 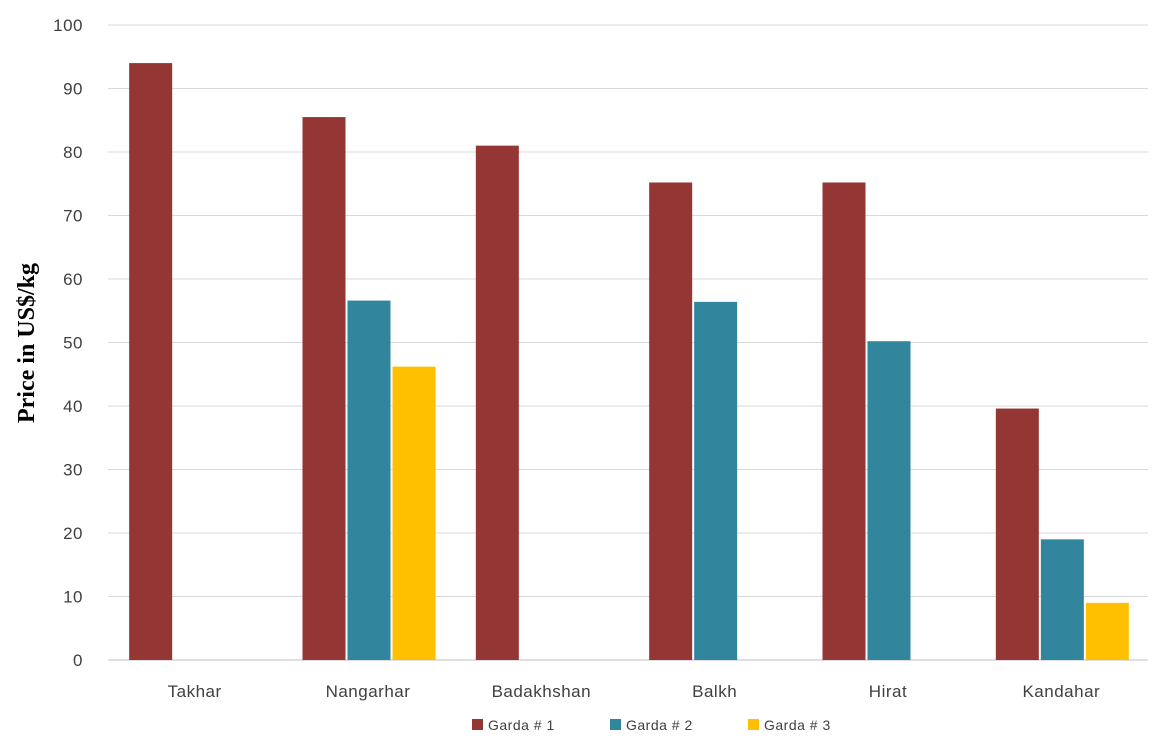 What do you see at coordinates (73, 533) in the screenshot?
I see `y-tick-label: 20` at bounding box center [73, 533].